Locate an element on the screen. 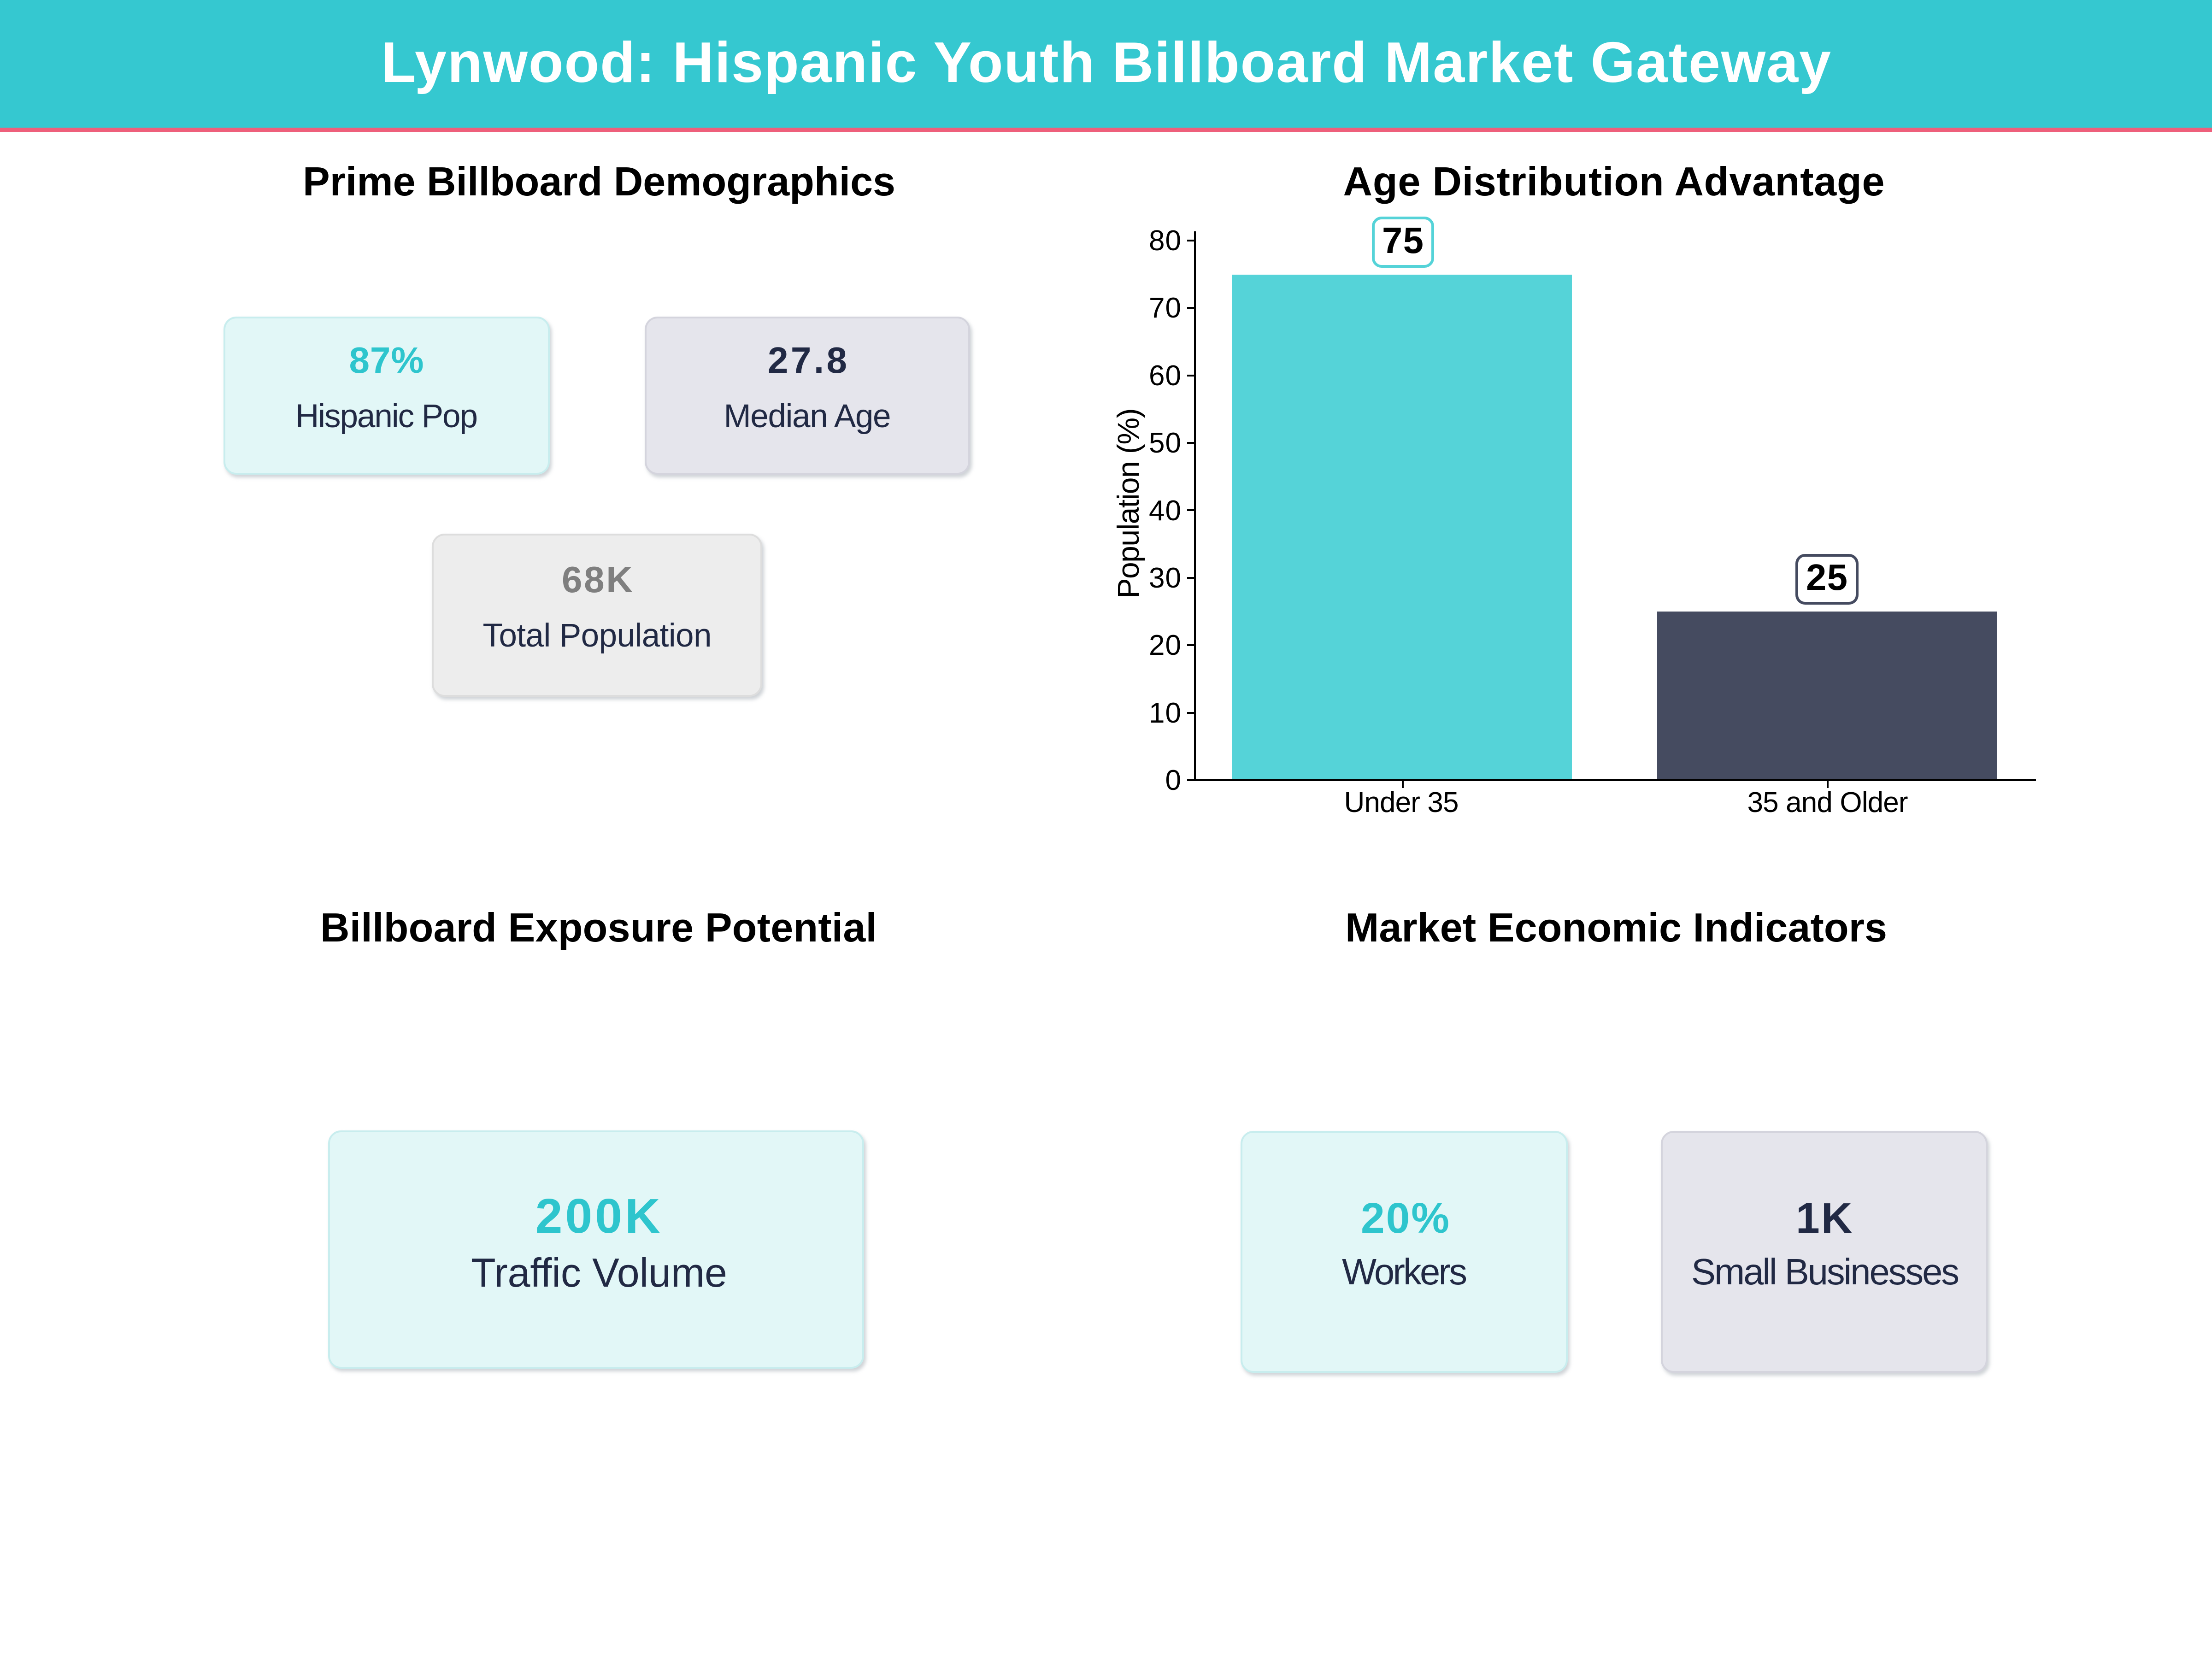 Image resolution: width=2212 pixels, height=1659 pixels. svg-text: 60 is located at coordinates (1165, 376).